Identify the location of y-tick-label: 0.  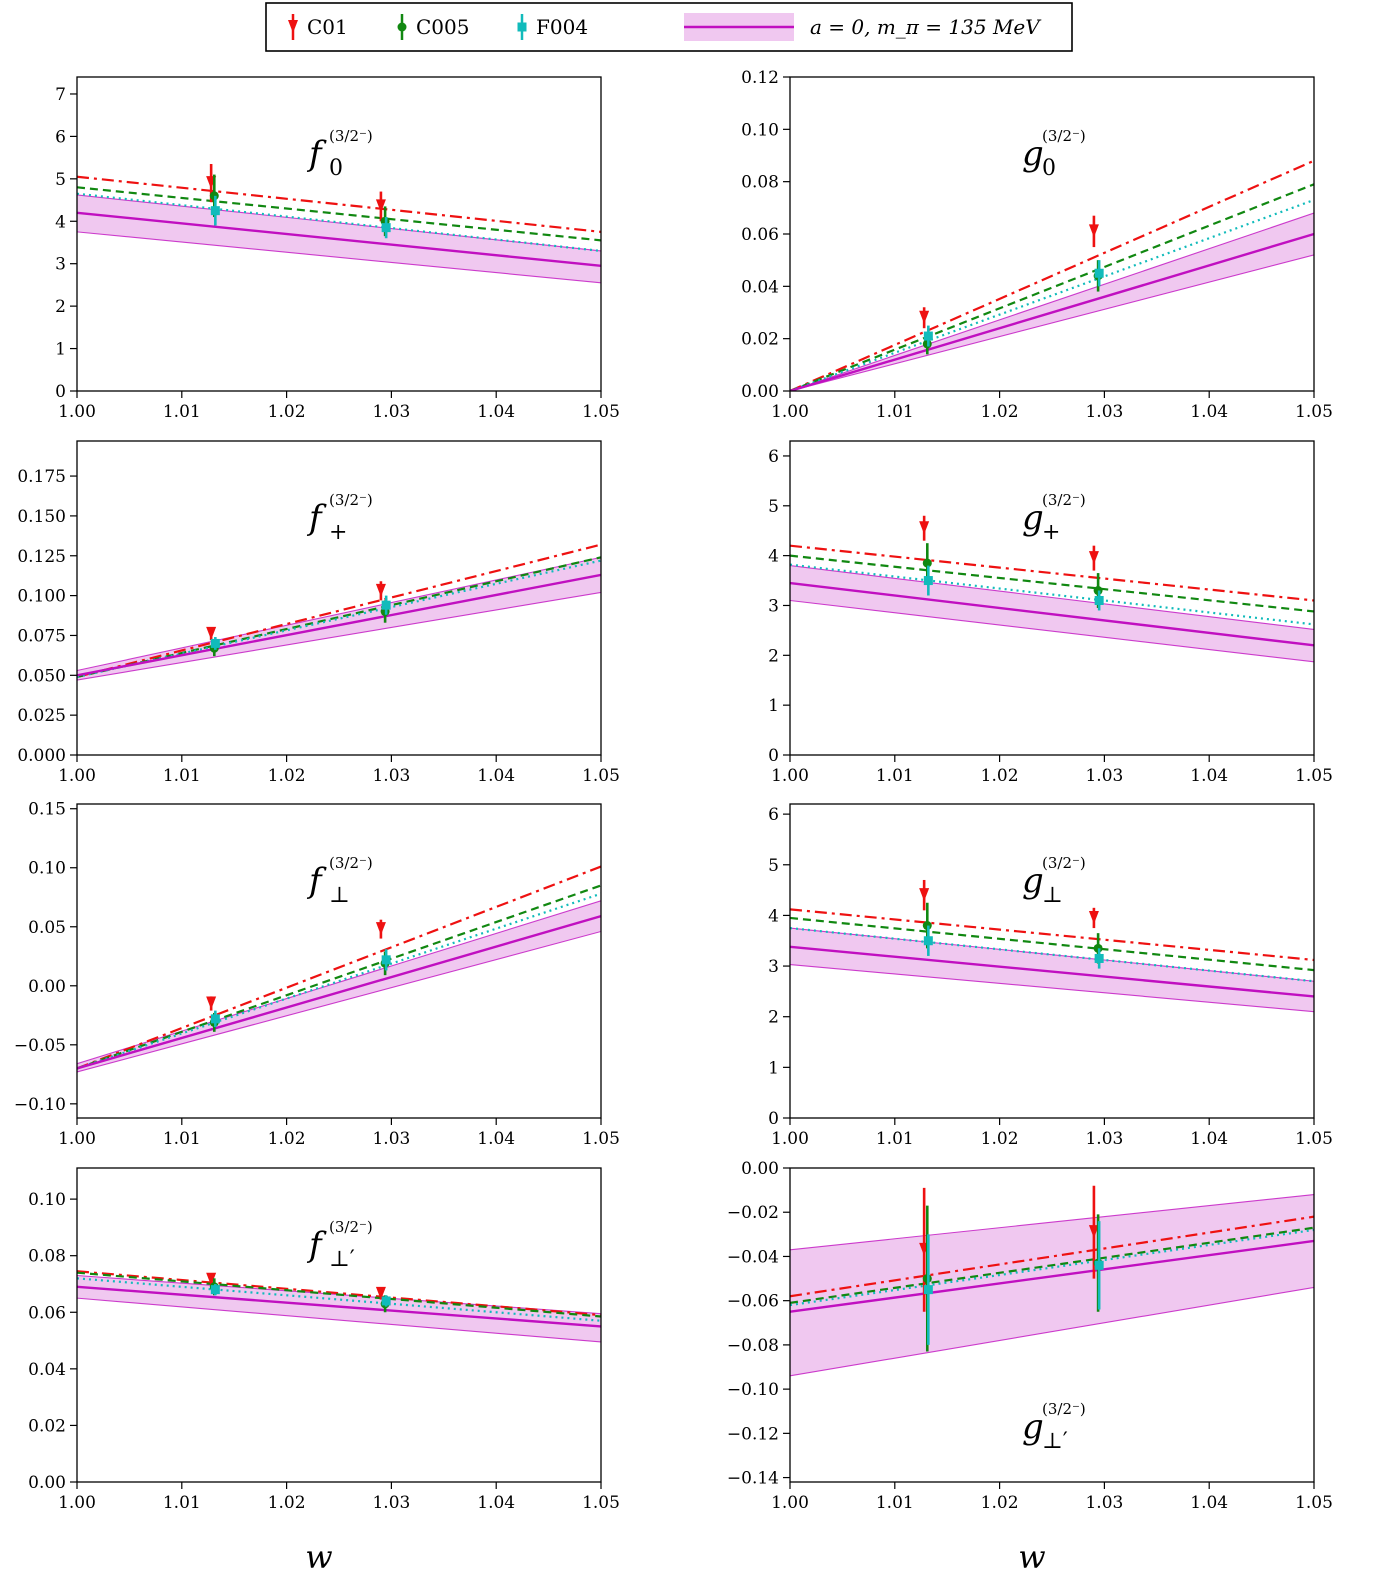
(60, 392).